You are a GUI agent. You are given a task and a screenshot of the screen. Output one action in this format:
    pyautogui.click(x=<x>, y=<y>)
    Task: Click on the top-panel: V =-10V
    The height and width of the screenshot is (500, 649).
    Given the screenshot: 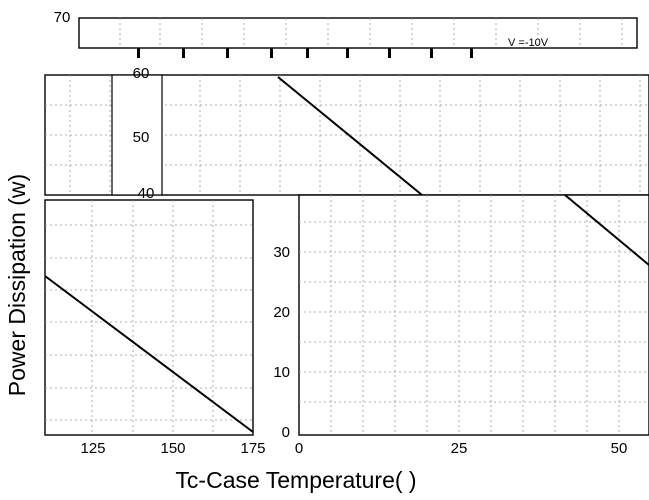 What is the action you would take?
    pyautogui.click(x=358, y=37)
    